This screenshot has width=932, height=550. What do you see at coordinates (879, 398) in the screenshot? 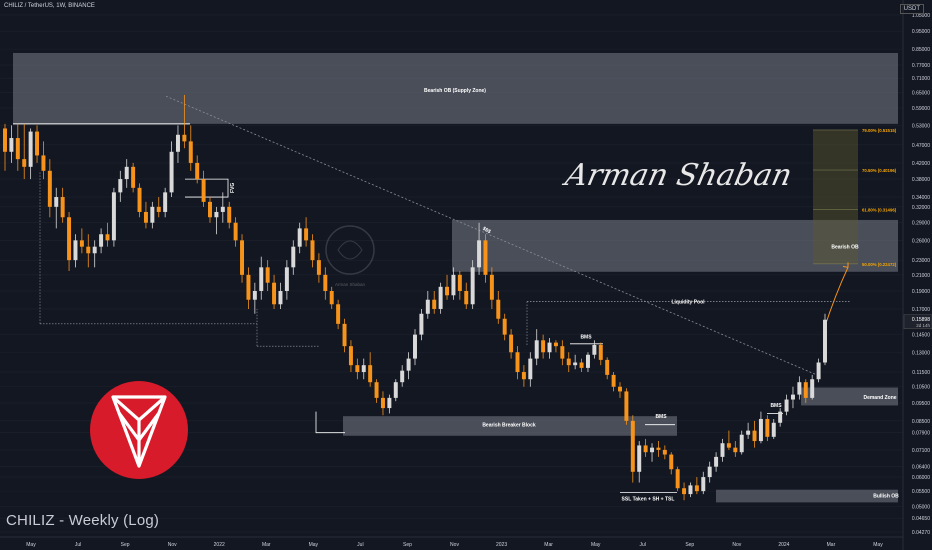
I see `zone-label: Demand Zone` at bounding box center [879, 398].